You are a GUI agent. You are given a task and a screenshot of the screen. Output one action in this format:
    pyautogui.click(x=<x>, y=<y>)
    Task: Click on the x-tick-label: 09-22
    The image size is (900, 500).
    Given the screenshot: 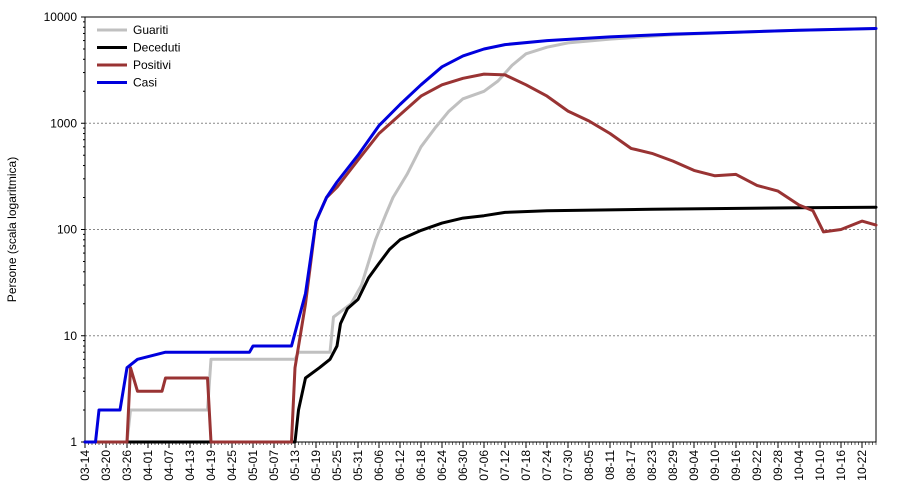 What is the action you would take?
    pyautogui.click(x=757, y=465)
    